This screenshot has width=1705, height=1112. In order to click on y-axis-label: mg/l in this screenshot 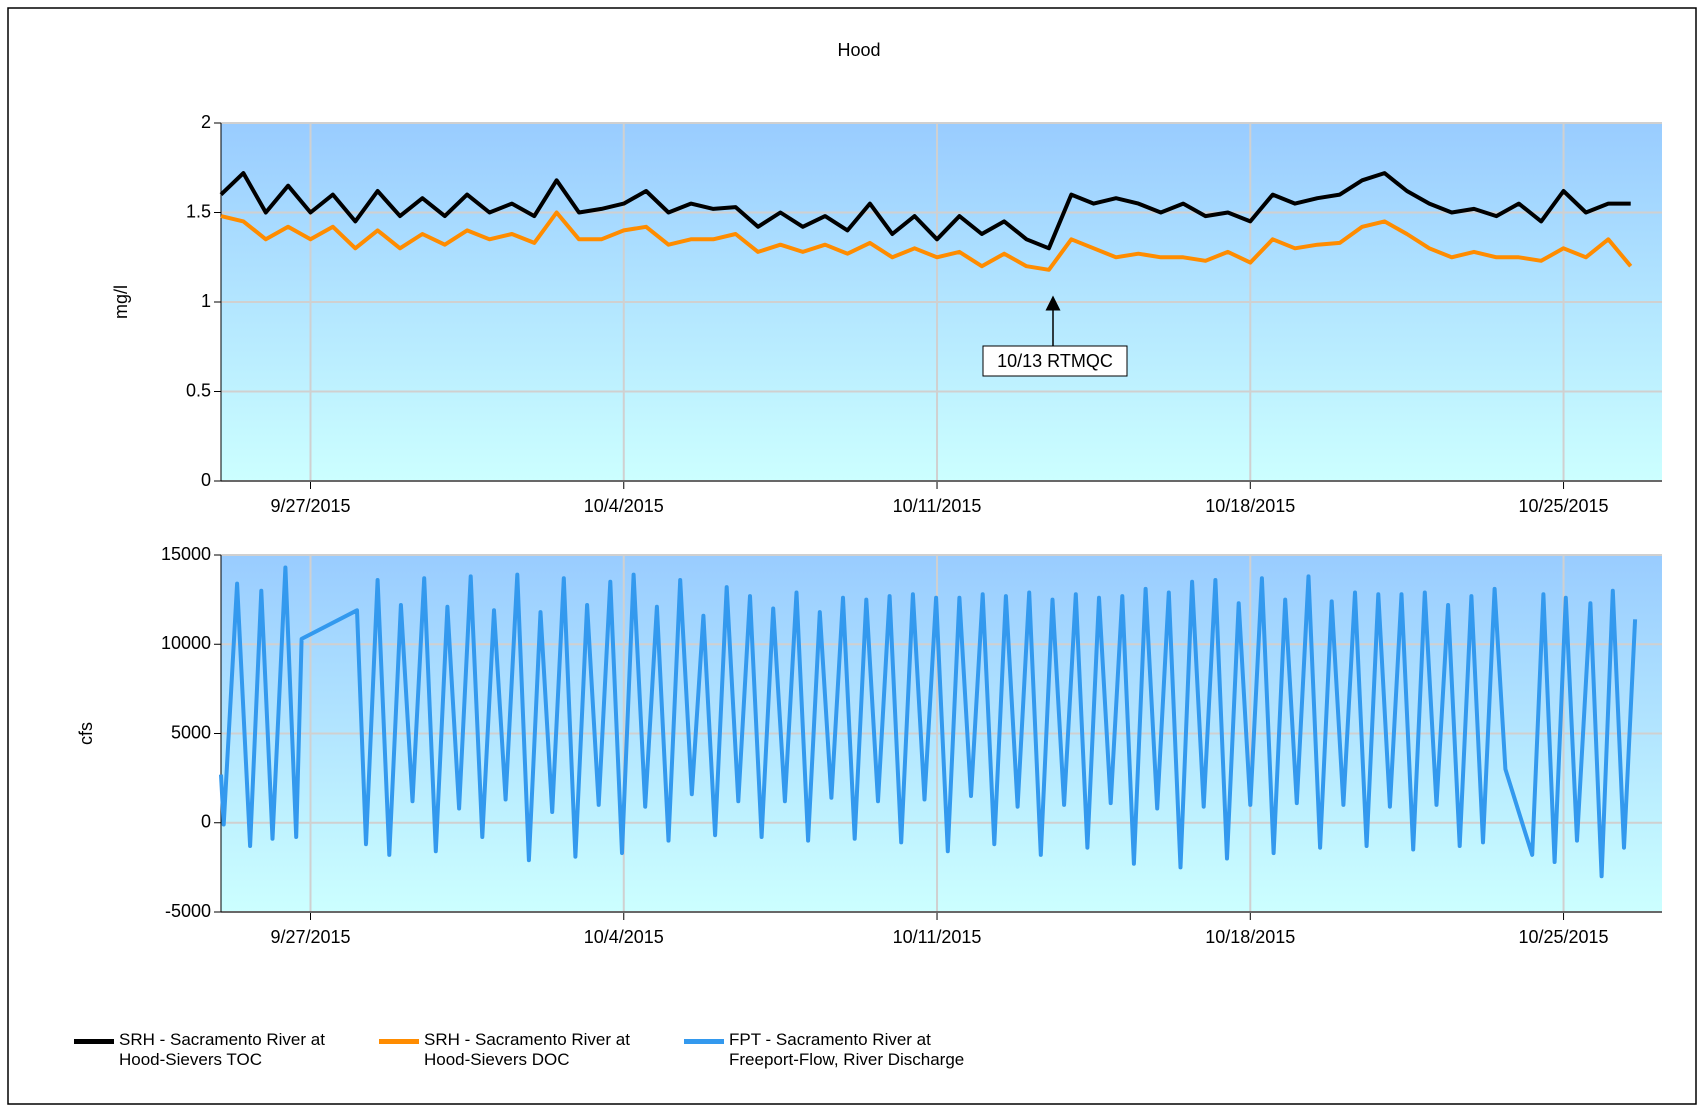, I will do `click(121, 302)`.